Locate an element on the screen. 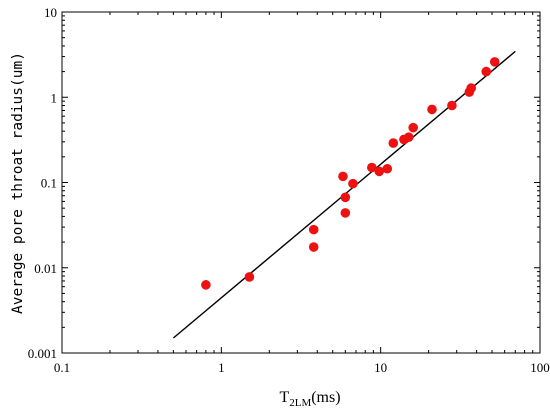 This screenshot has width=550, height=413. x-tick-label: 0.1 is located at coordinates (62, 367).